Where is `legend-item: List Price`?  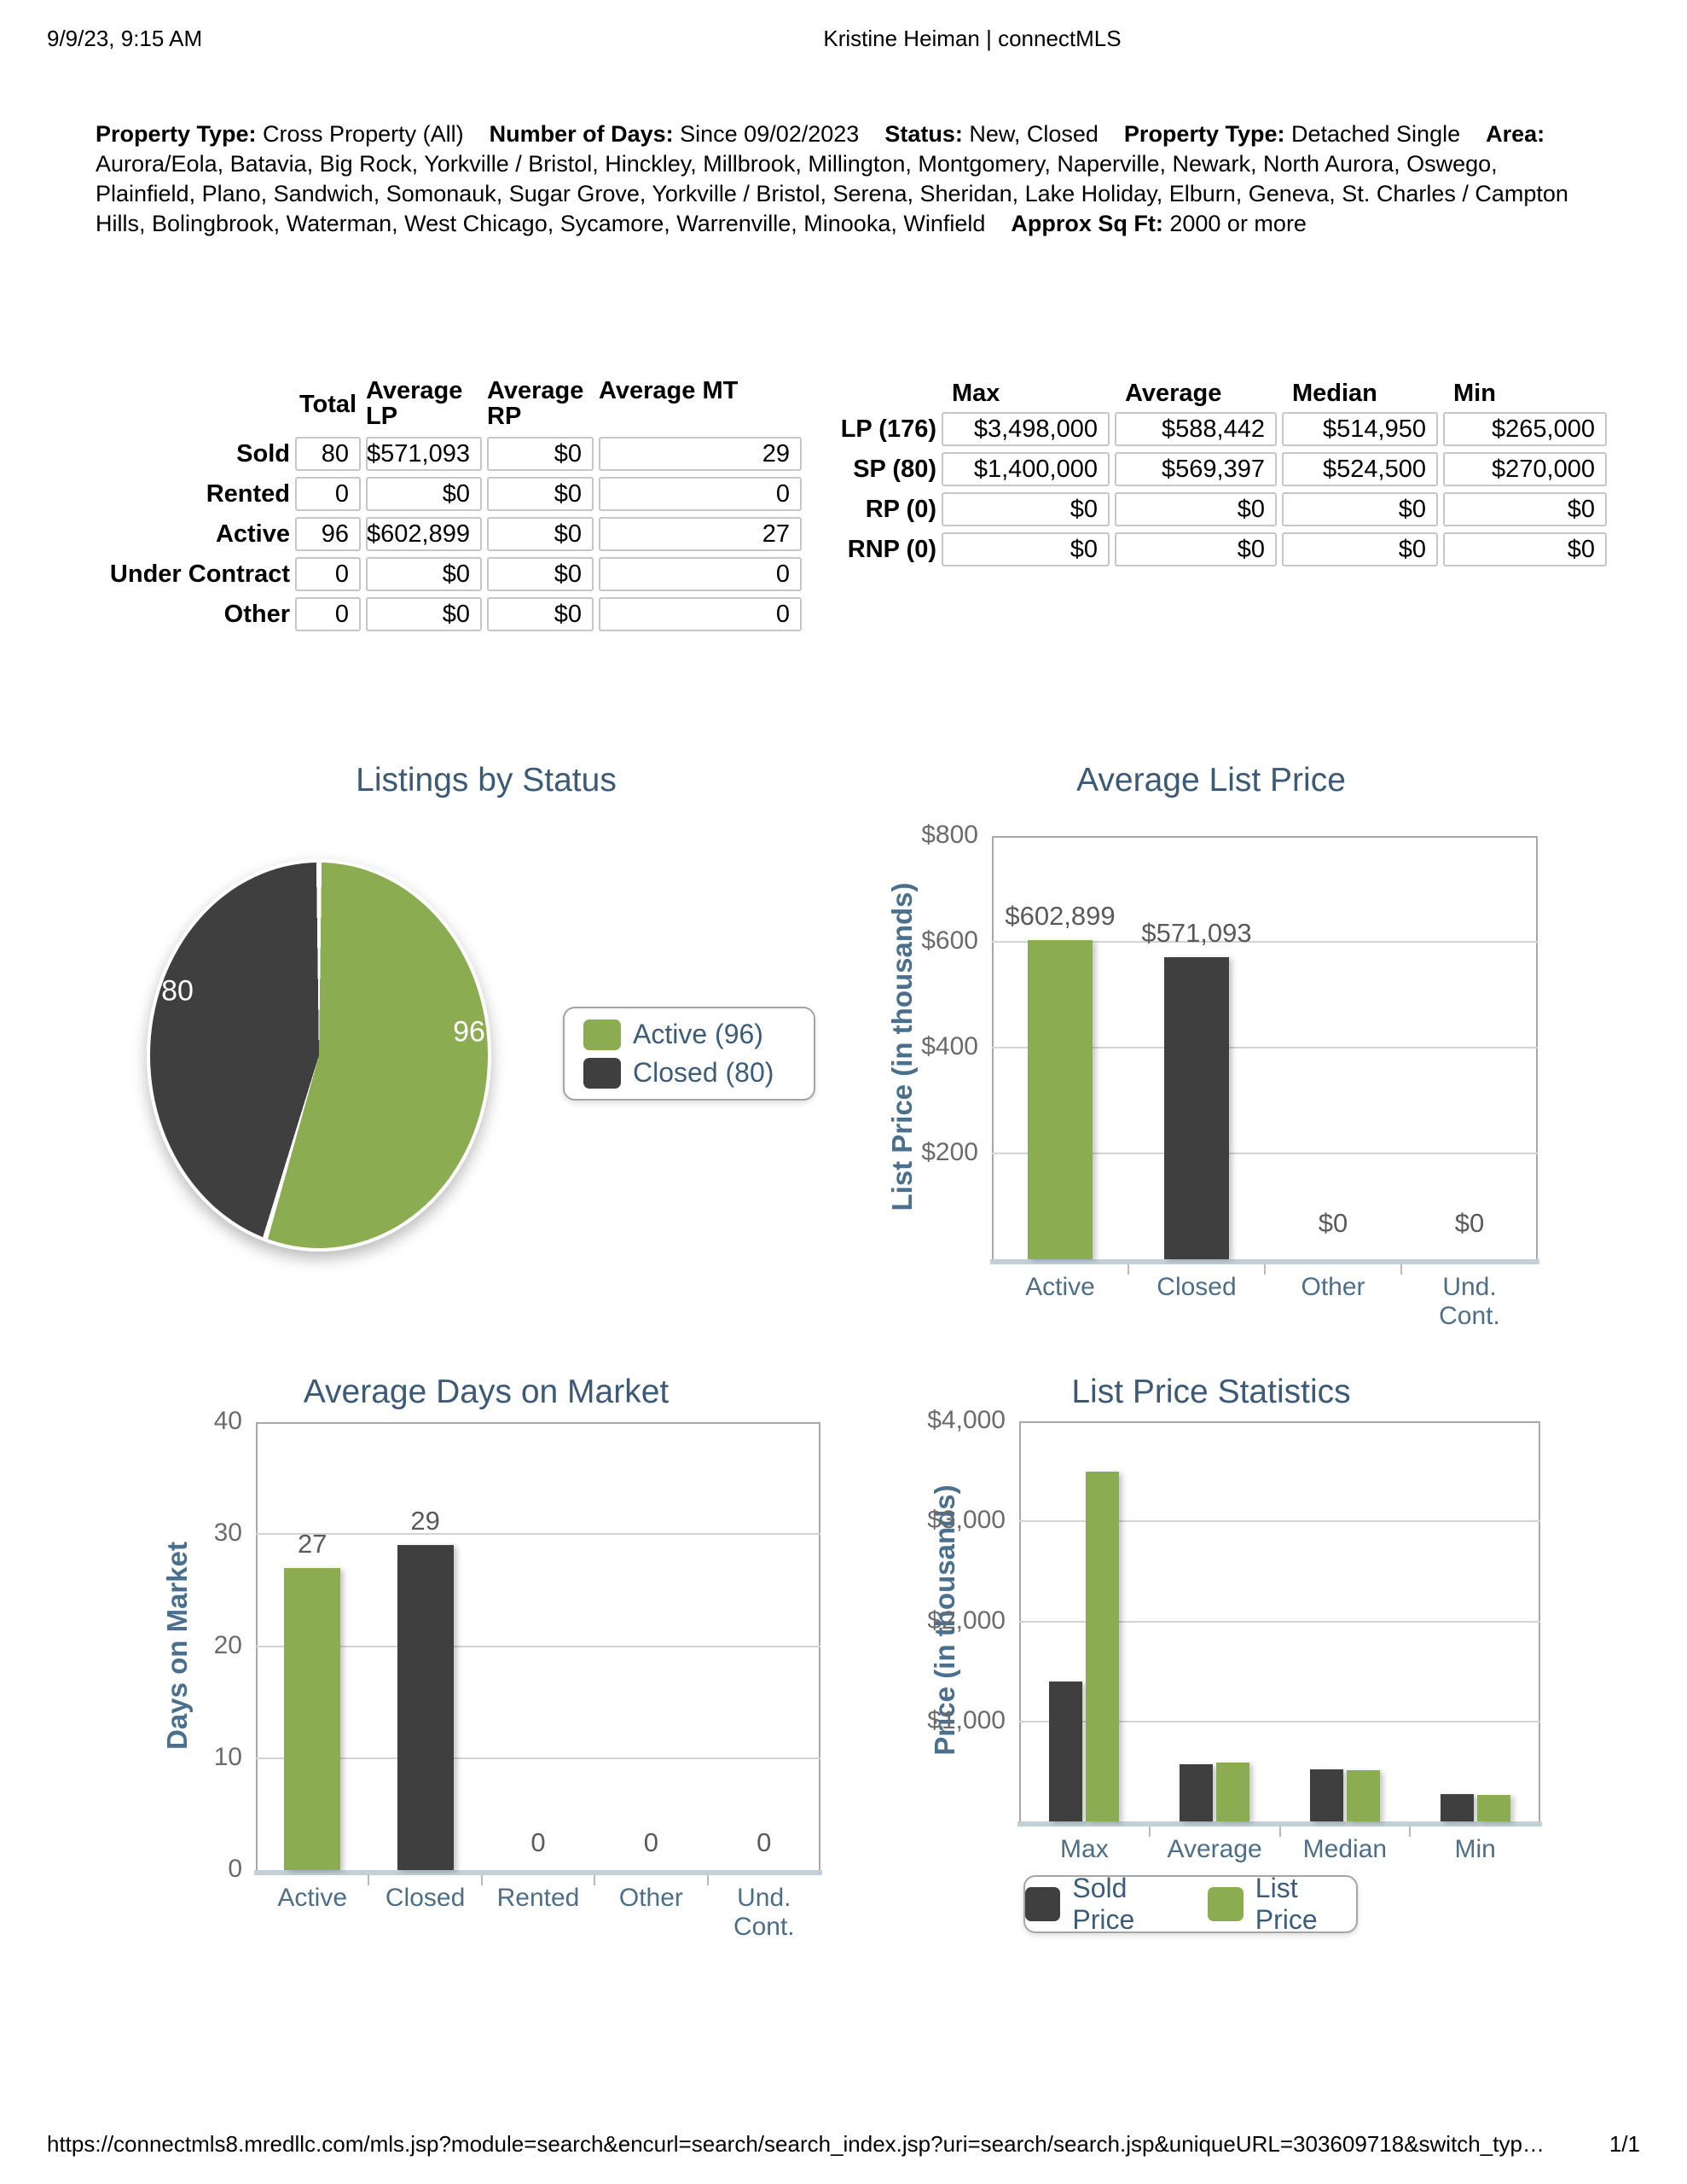 legend-item: List Price is located at coordinates (1282, 1904).